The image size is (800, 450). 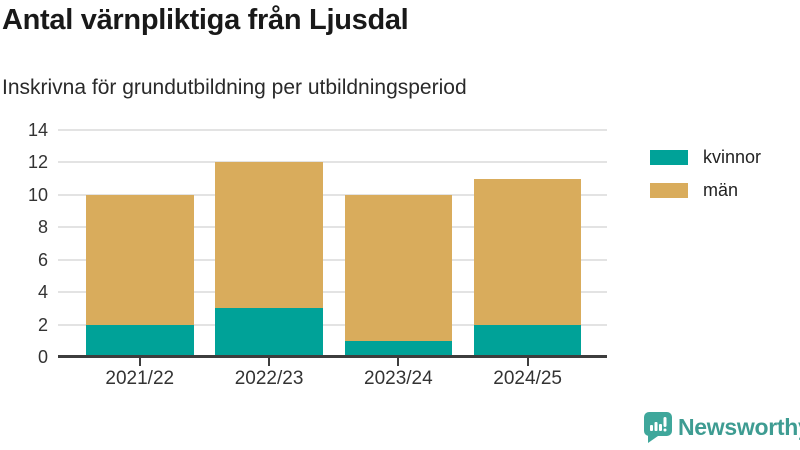 I want to click on y-axis-tick-label-0: 0, so click(x=42, y=357).